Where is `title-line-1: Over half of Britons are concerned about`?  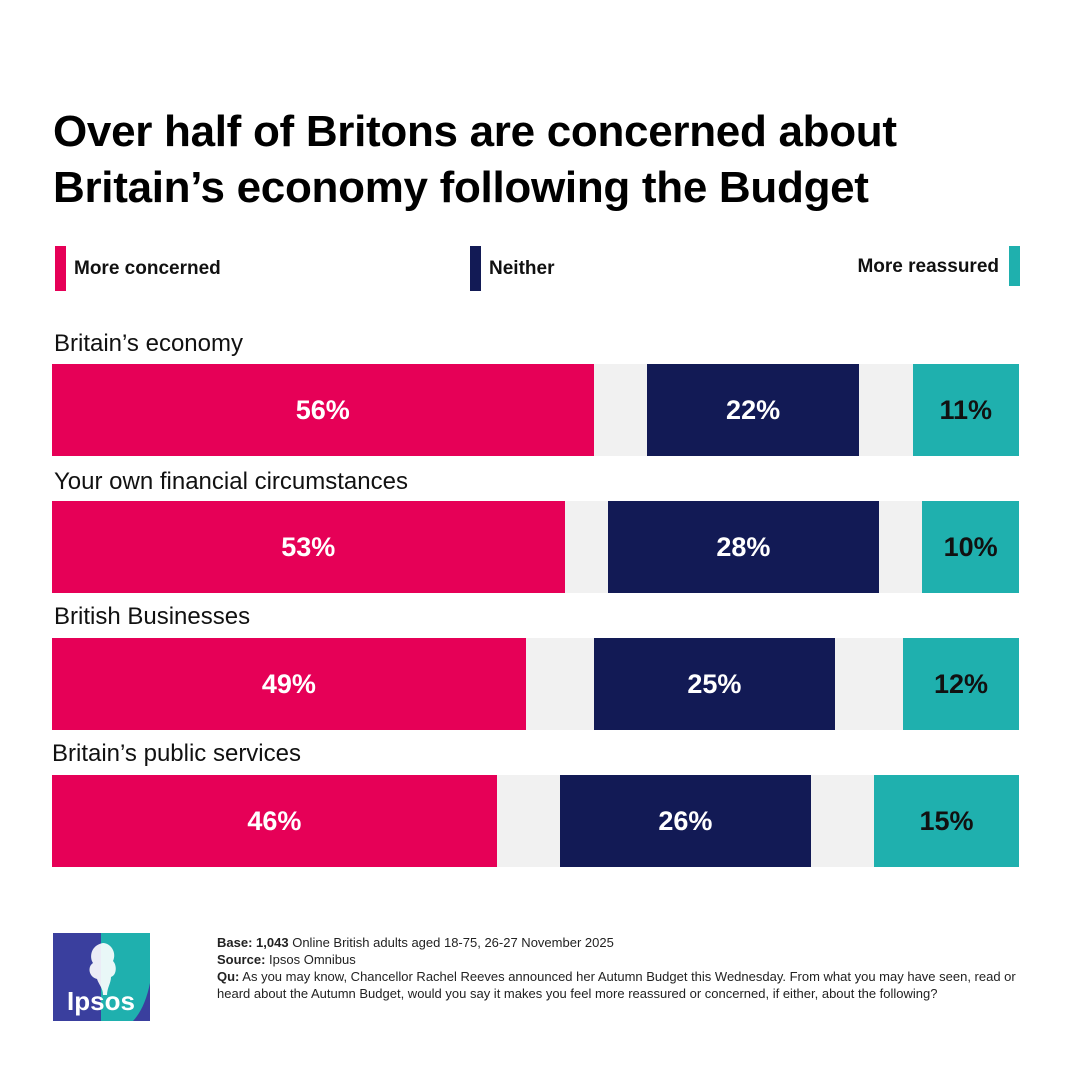
title-line-1: Over half of Britons are concerned about is located at coordinates (475, 131).